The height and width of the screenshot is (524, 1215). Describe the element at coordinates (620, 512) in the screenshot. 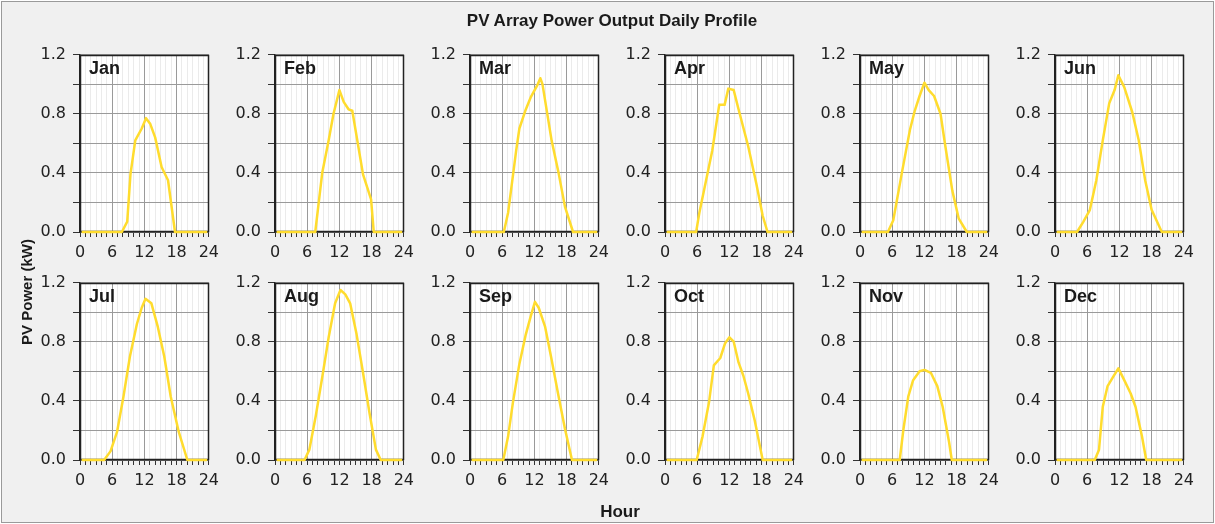

I see `text: Hour` at that location.